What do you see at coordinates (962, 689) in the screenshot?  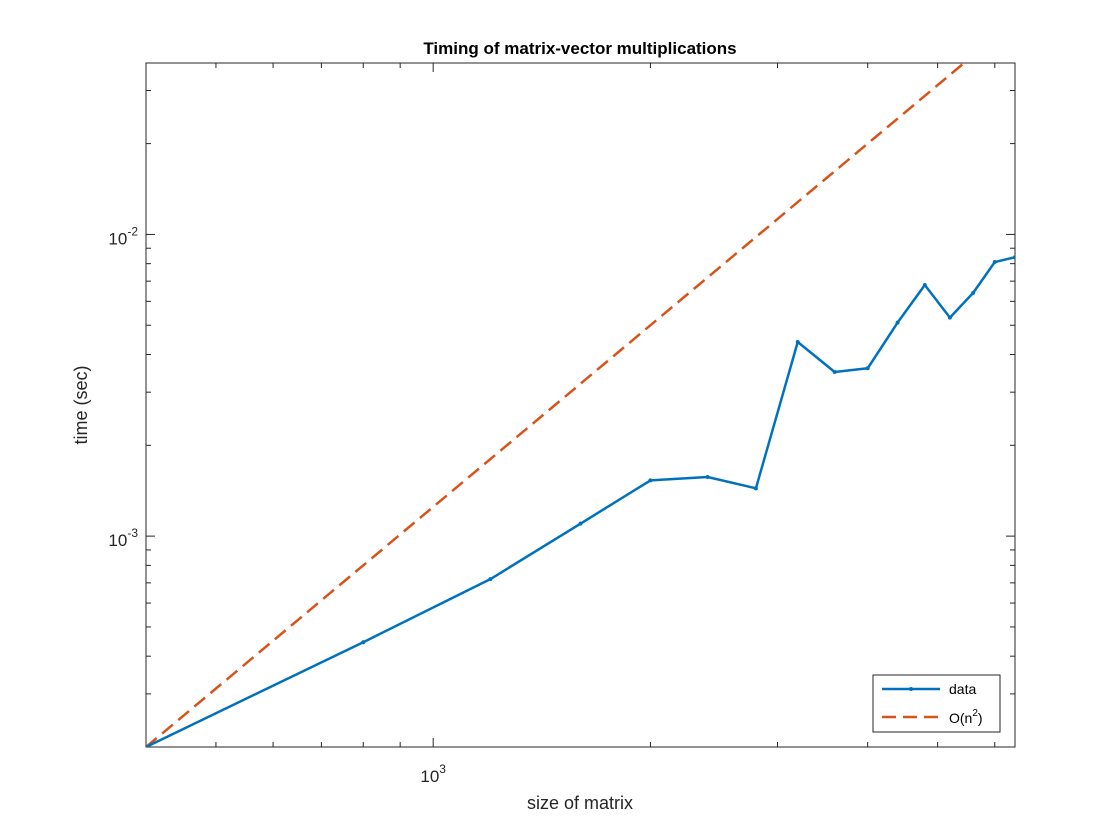 I see `legend-label-data: data` at bounding box center [962, 689].